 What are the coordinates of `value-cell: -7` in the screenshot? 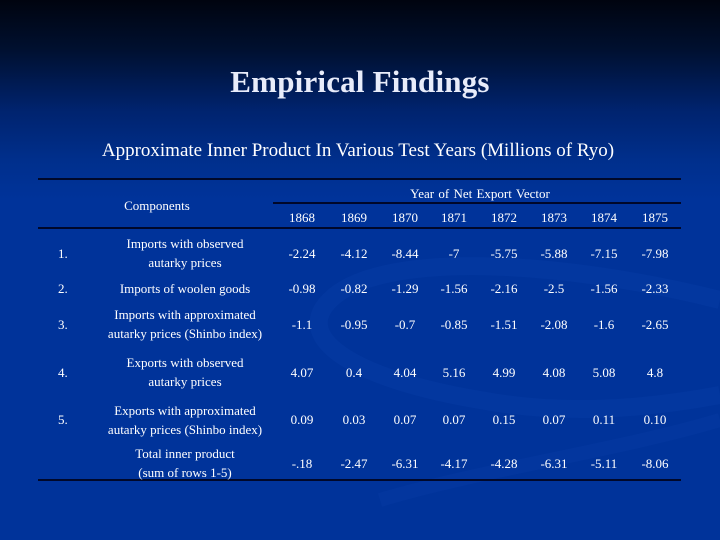 It's located at (454, 253).